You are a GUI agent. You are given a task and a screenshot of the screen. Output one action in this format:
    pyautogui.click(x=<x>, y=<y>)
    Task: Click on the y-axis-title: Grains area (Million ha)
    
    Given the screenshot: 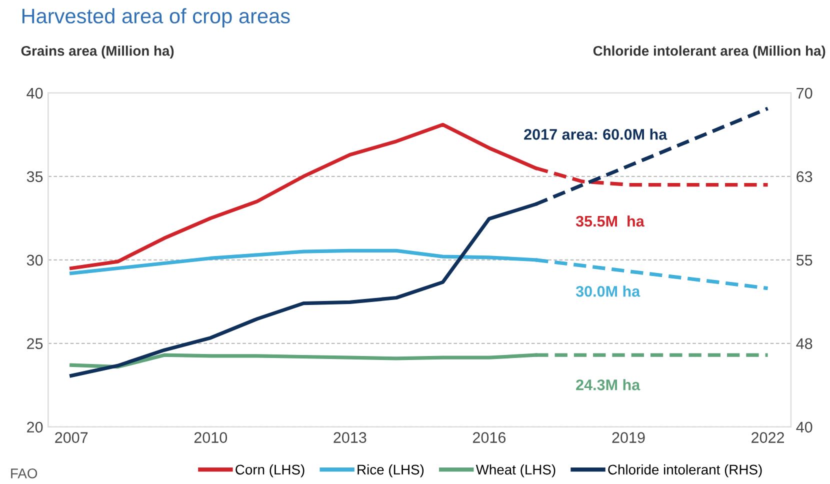 What is the action you would take?
    pyautogui.click(x=97, y=52)
    